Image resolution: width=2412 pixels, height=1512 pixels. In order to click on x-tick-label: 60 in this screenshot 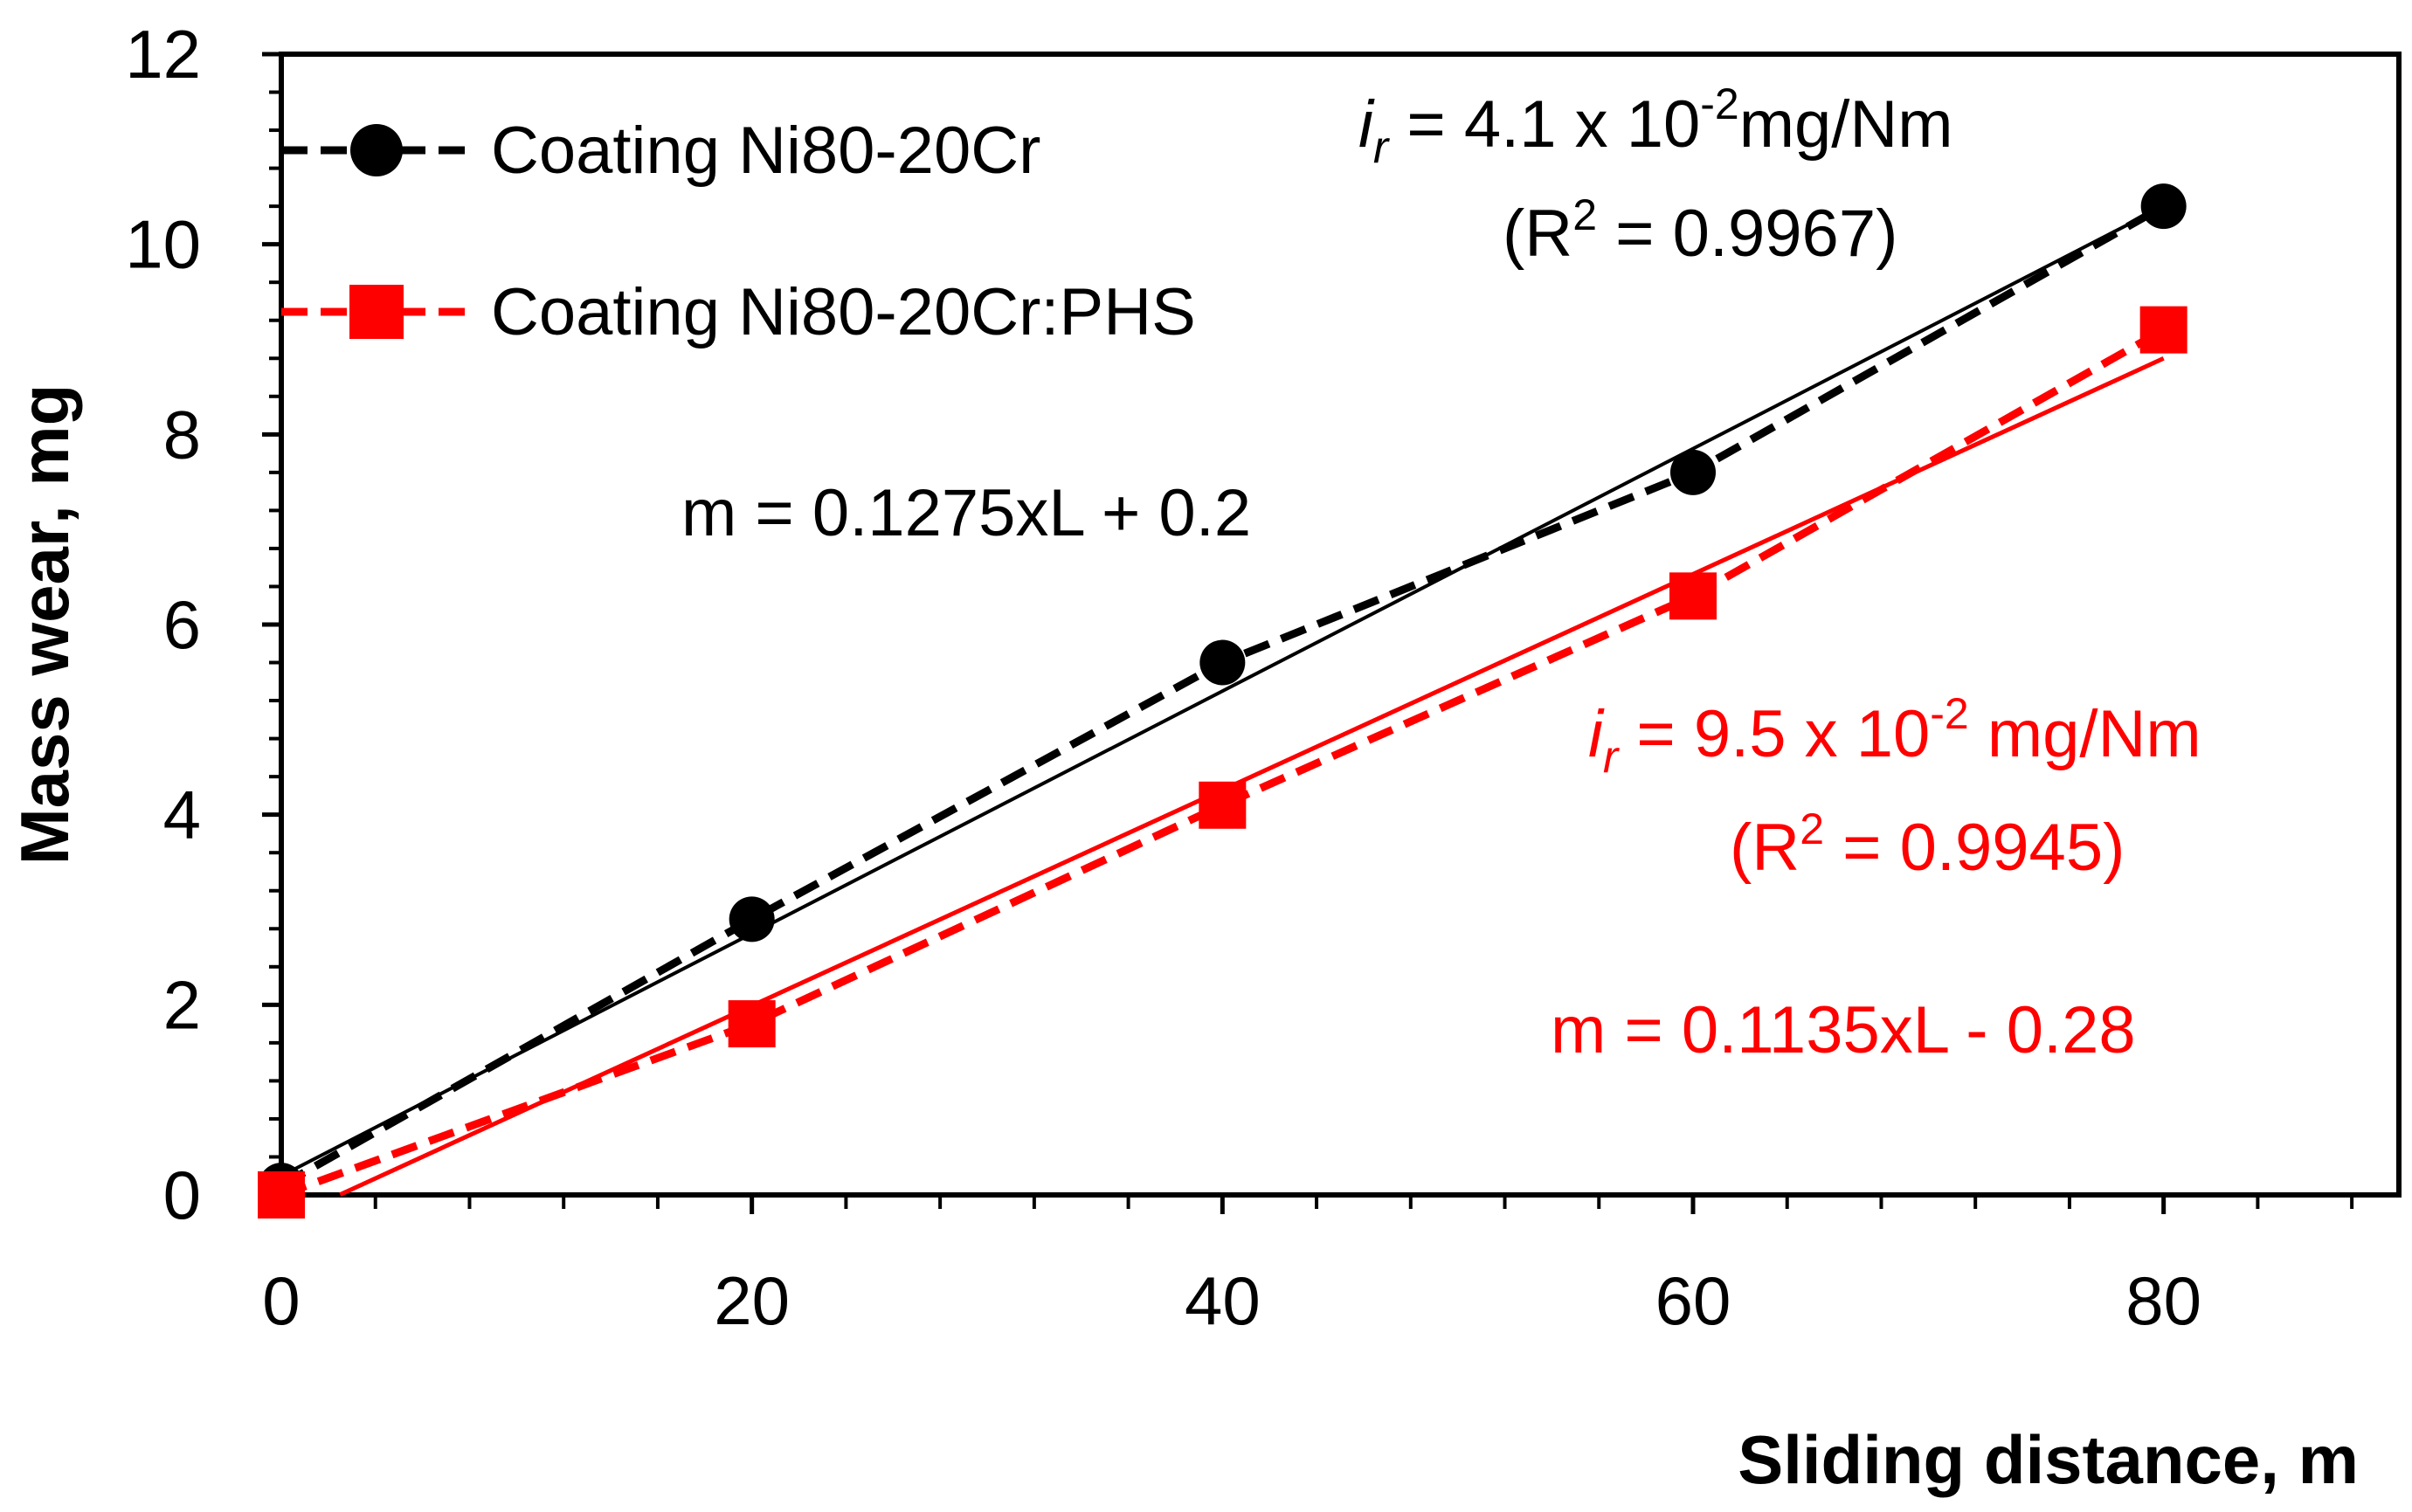, I will do `click(1693, 1300)`.